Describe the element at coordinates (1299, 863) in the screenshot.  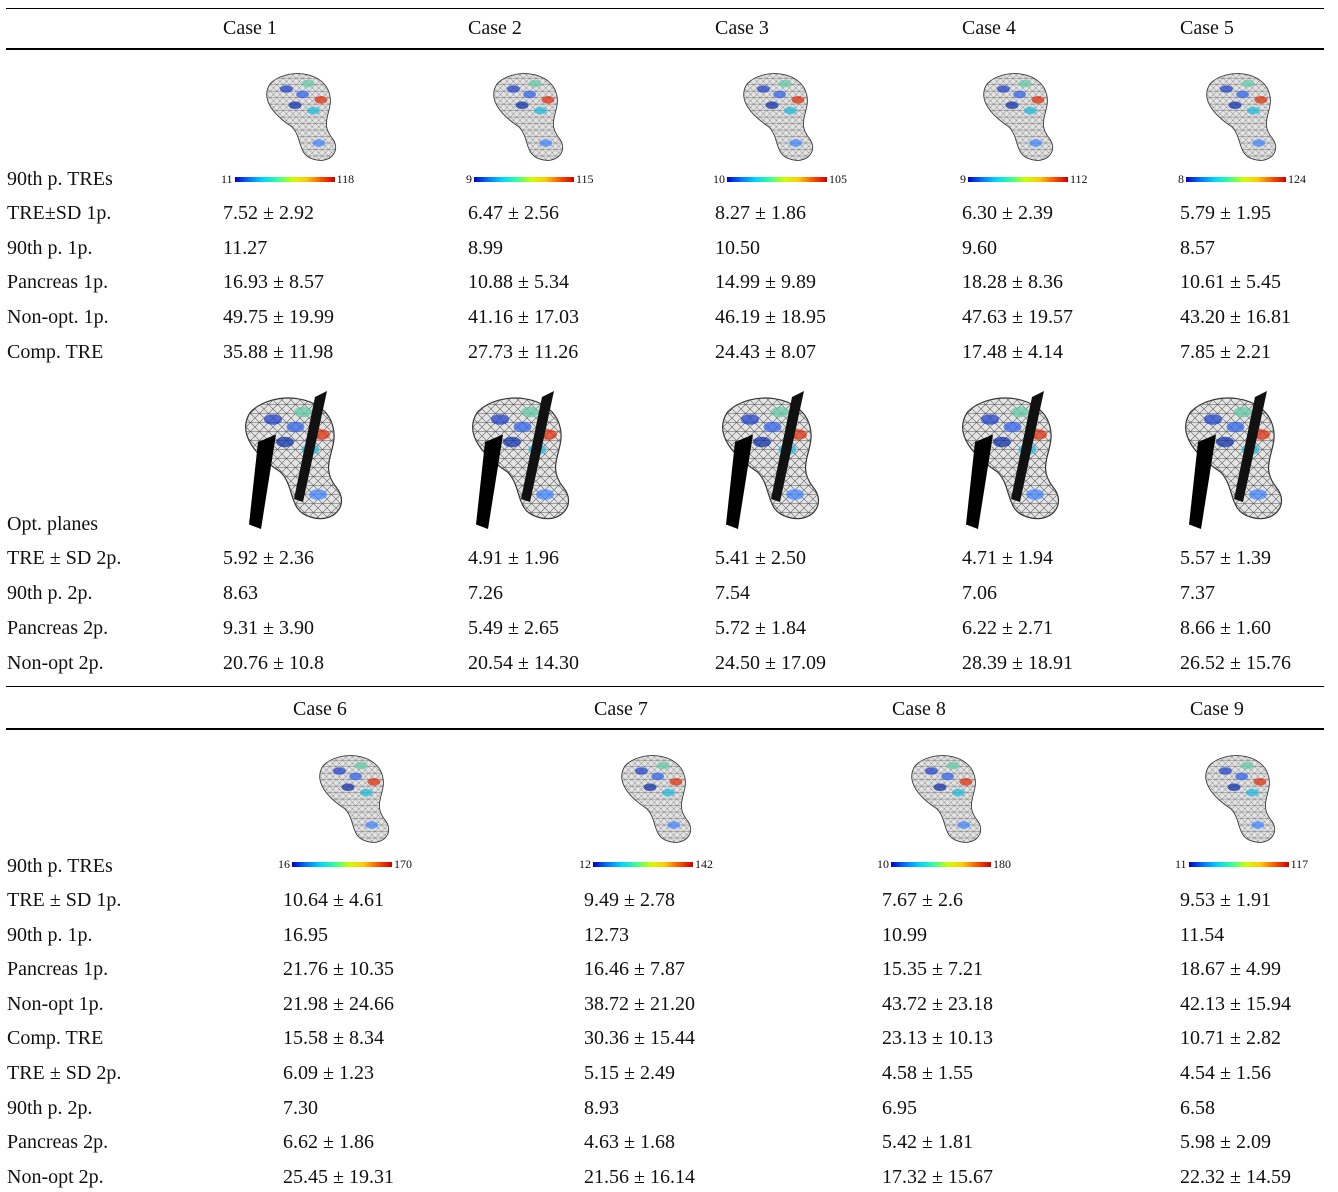
I see `colorbar-max-label: 117` at that location.